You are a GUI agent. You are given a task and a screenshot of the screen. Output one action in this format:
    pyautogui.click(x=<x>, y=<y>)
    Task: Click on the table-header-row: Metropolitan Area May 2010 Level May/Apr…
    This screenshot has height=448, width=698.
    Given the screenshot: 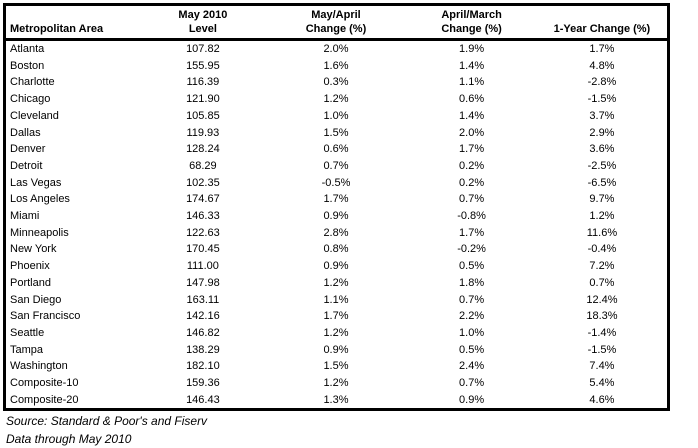 What is the action you would take?
    pyautogui.click(x=336, y=22)
    